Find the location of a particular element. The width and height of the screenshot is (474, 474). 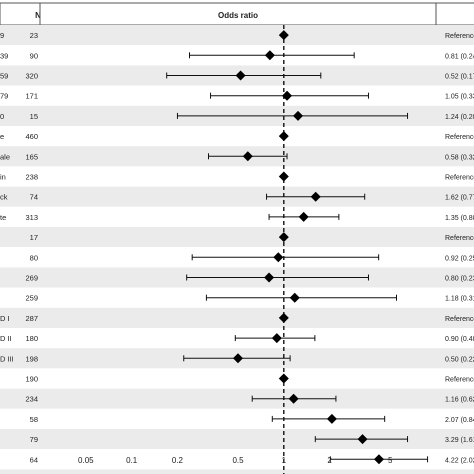

row-or-text: 0.52 (0.17 is located at coordinates (459, 77).